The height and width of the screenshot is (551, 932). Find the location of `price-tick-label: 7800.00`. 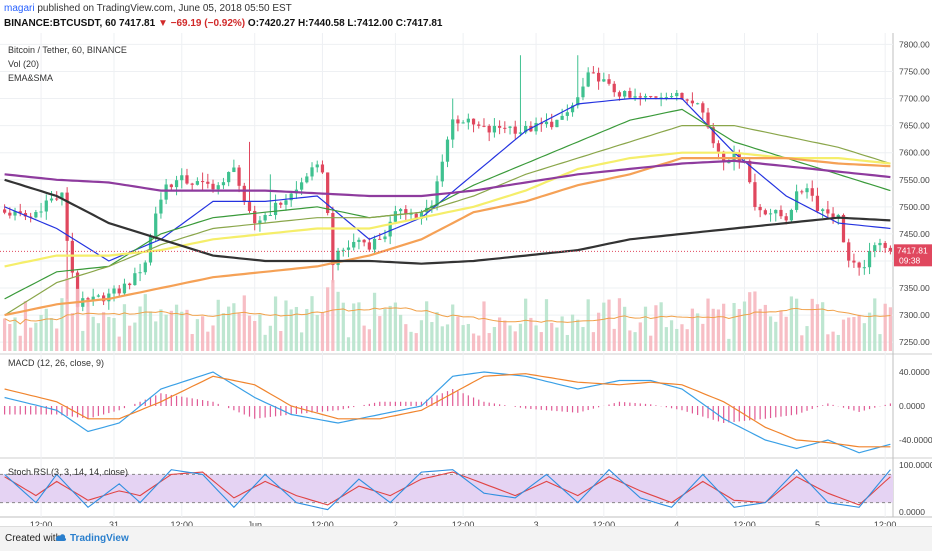

price-tick-label: 7800.00 is located at coordinates (914, 44).